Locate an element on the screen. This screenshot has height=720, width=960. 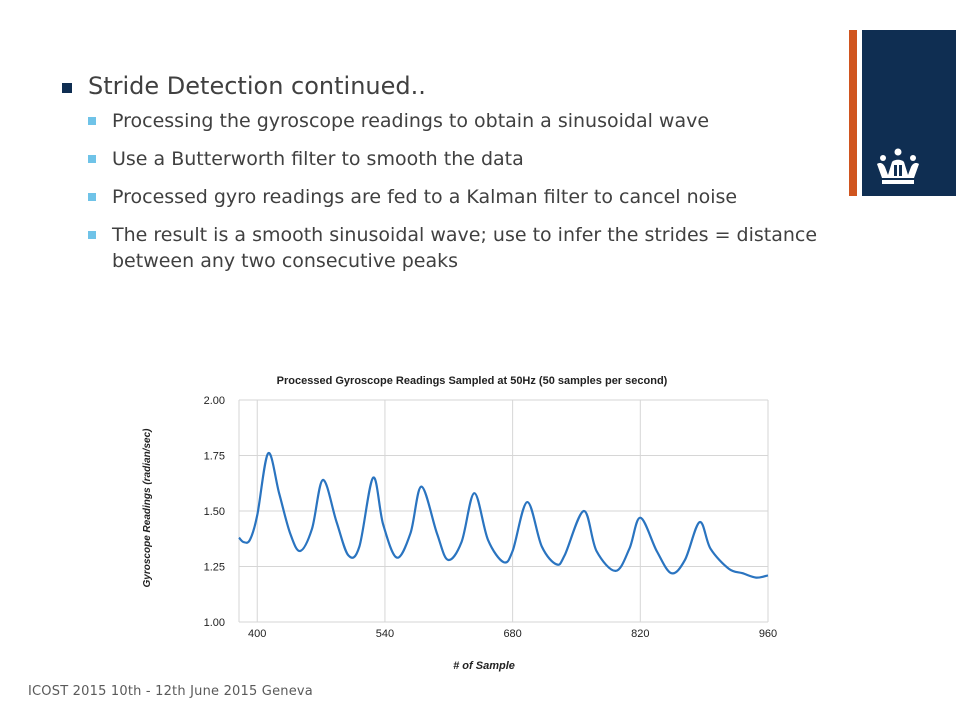
x-tick-label: 680 is located at coordinates (512, 634).